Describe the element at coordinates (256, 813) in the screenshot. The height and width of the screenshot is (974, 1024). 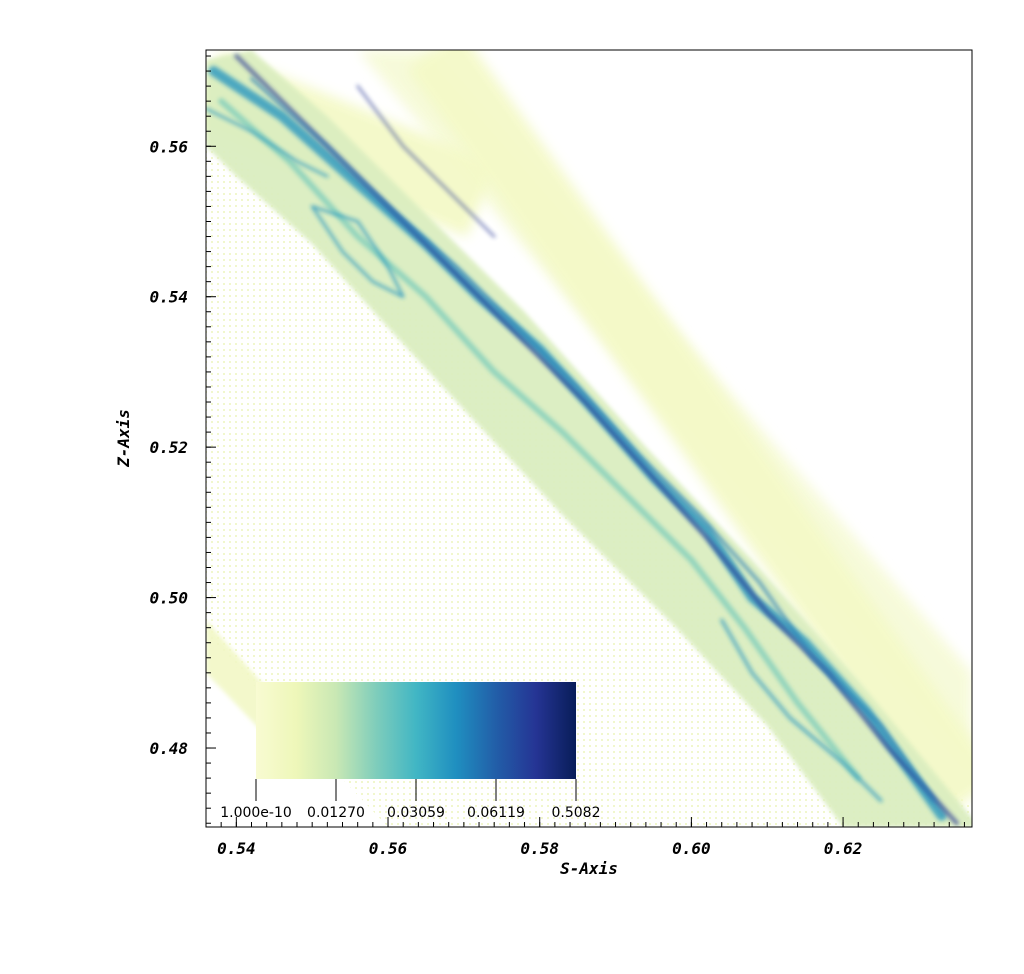
I see `colorbar-tick-label: 1.000e-10` at that location.